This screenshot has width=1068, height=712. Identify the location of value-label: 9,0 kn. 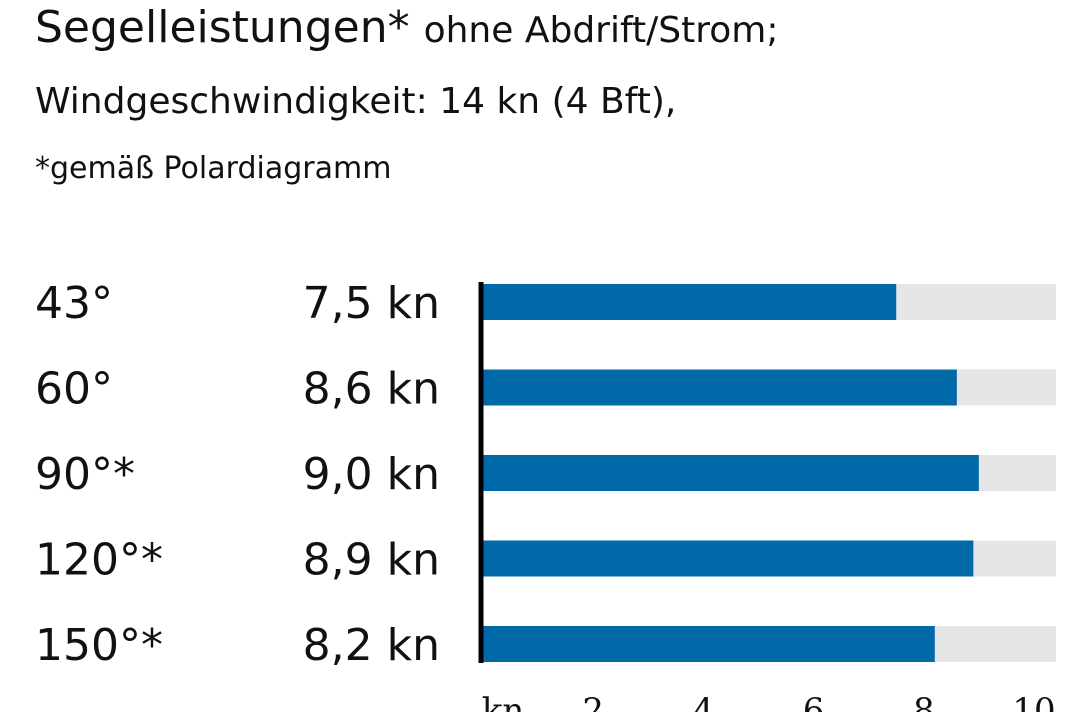
(371, 474).